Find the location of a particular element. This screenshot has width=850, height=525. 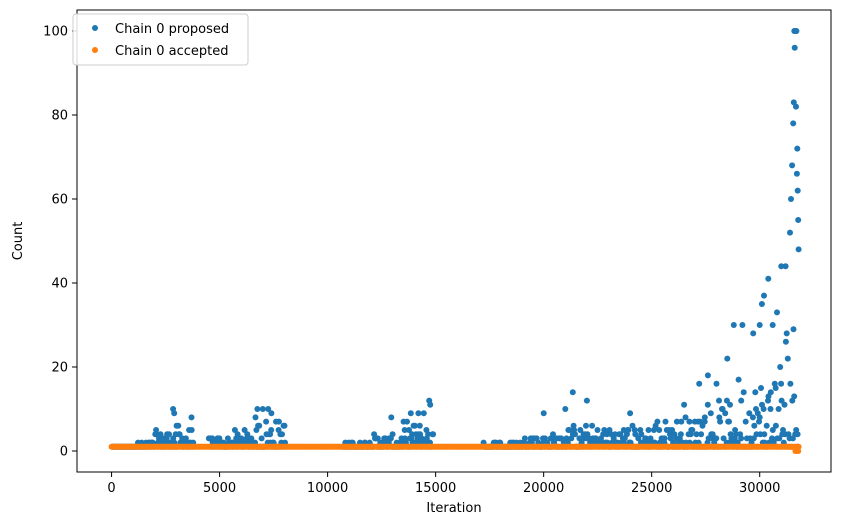

x-tick-label: 15000 is located at coordinates (435, 488).